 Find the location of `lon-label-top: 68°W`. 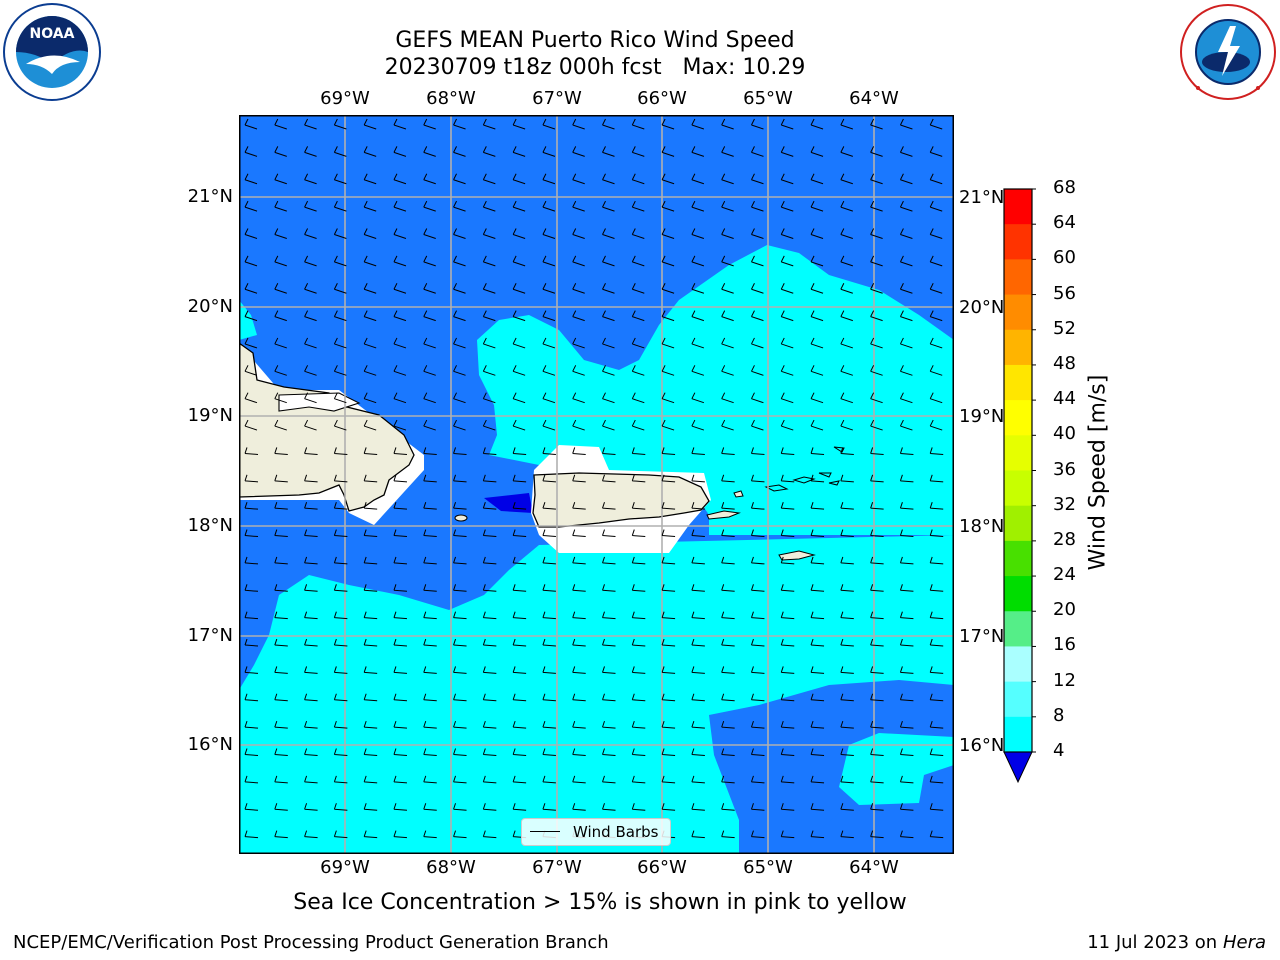

lon-label-top: 68°W is located at coordinates (451, 98).